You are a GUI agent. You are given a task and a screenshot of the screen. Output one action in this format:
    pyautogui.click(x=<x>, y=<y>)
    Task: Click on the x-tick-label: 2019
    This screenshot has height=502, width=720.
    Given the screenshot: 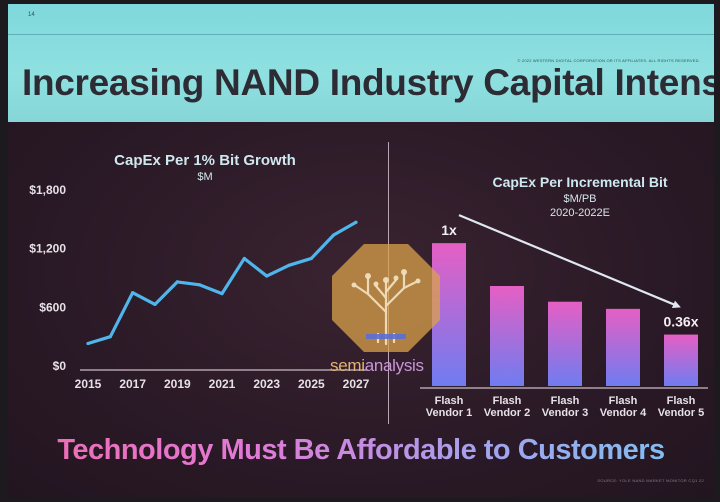 What is the action you would take?
    pyautogui.click(x=177, y=384)
    